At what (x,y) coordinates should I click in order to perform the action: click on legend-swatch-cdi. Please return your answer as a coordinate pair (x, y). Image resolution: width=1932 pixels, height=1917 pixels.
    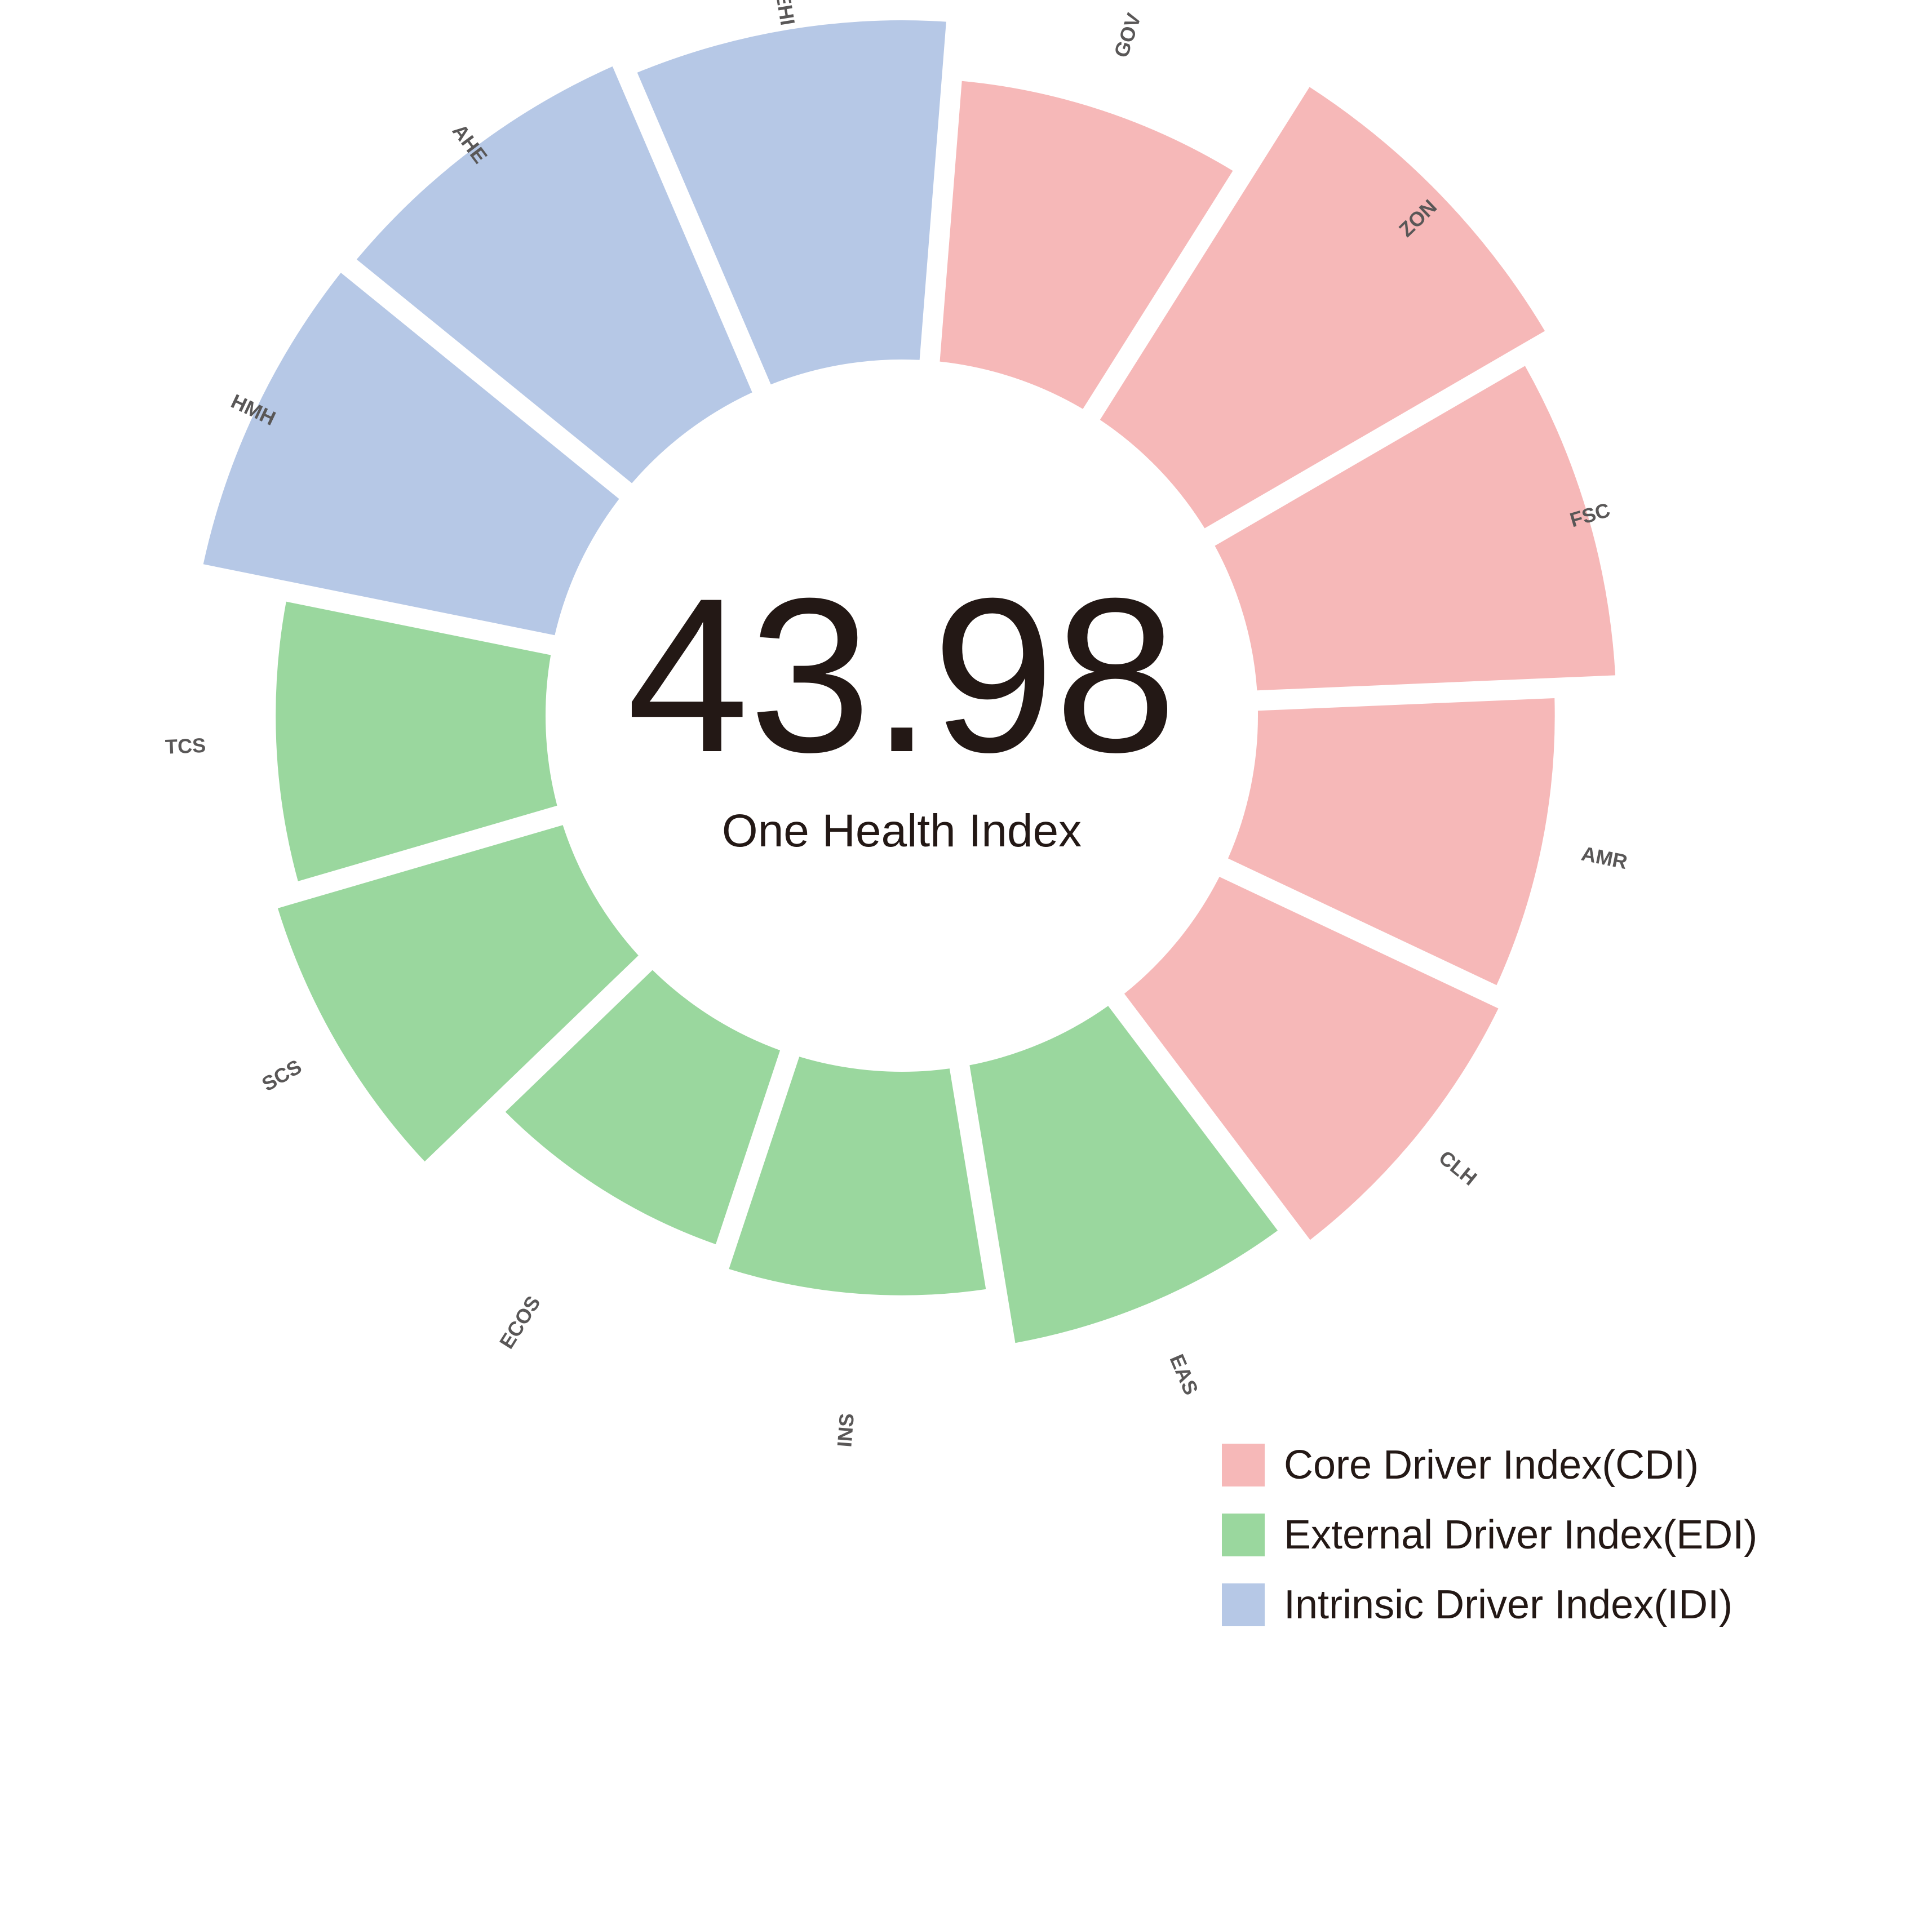
    Looking at the image, I should click on (1243, 1465).